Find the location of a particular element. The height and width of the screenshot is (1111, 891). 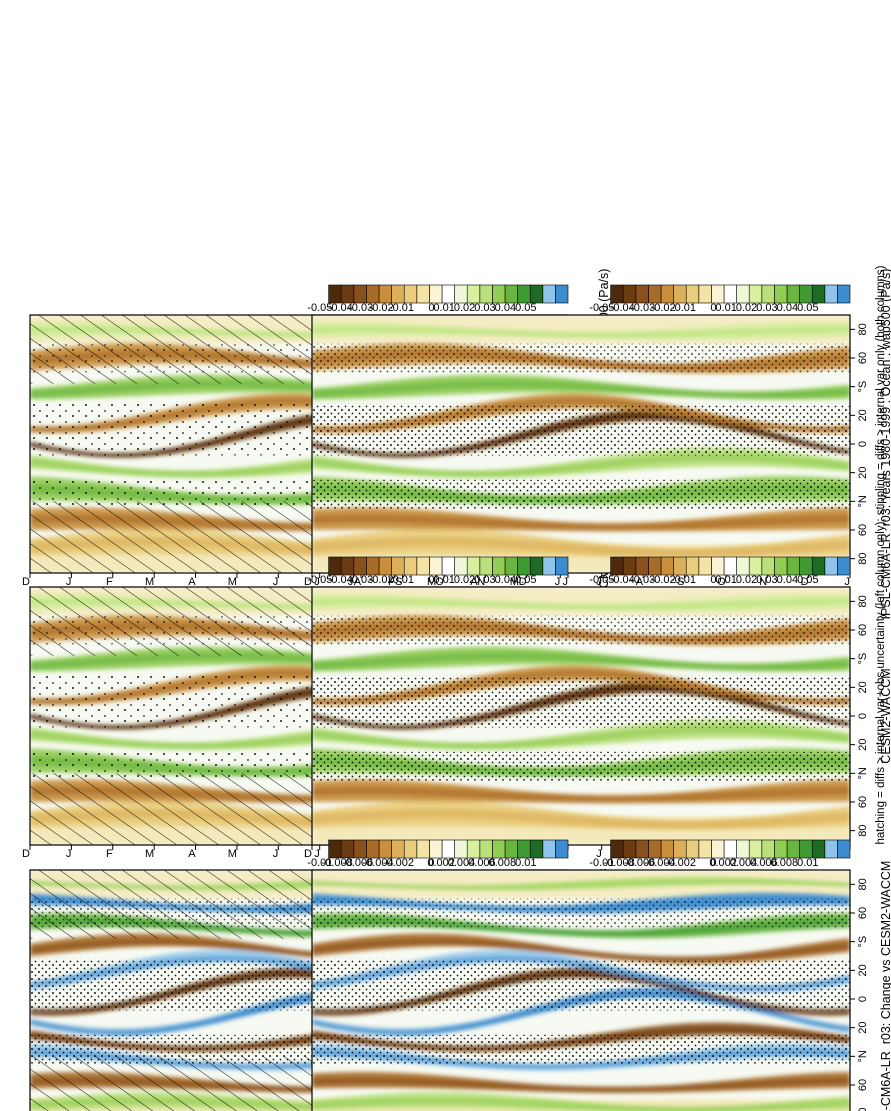

colorbar-label: -0.03 is located at coordinates (360, 580).